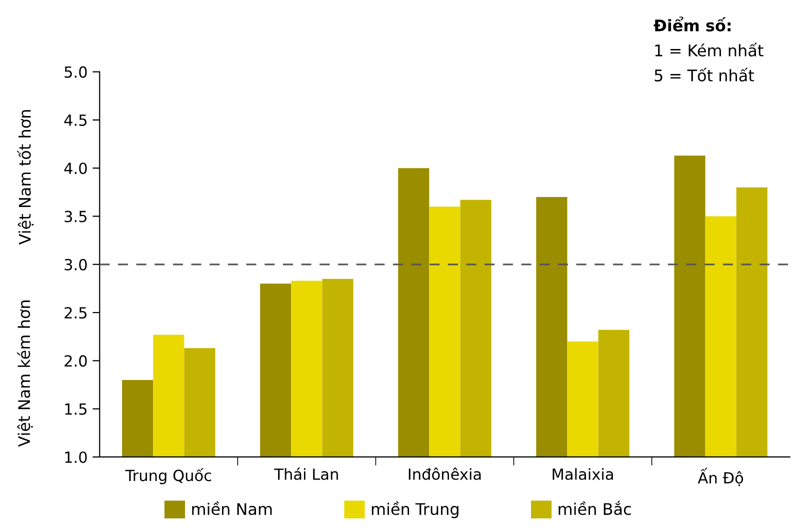 The height and width of the screenshot is (532, 797). What do you see at coordinates (75, 264) in the screenshot?
I see `y-tick-label: 3.0` at bounding box center [75, 264].